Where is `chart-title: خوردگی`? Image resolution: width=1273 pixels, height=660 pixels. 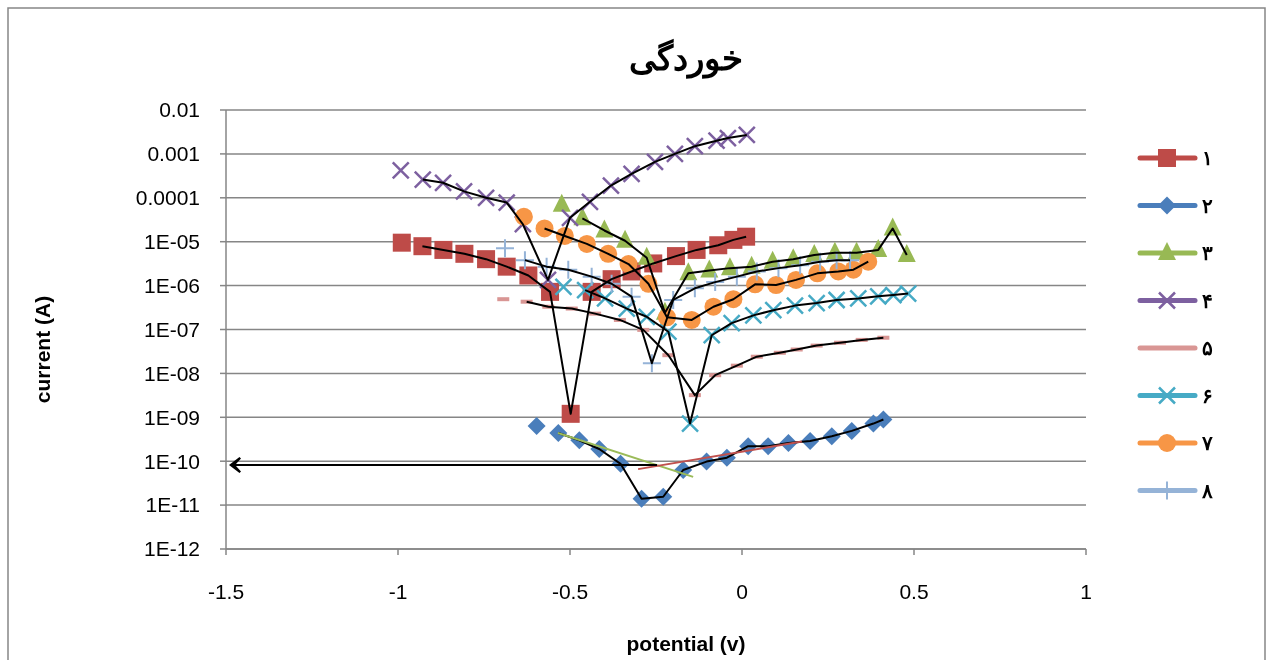
chart-title: خوردگی is located at coordinates (686, 58).